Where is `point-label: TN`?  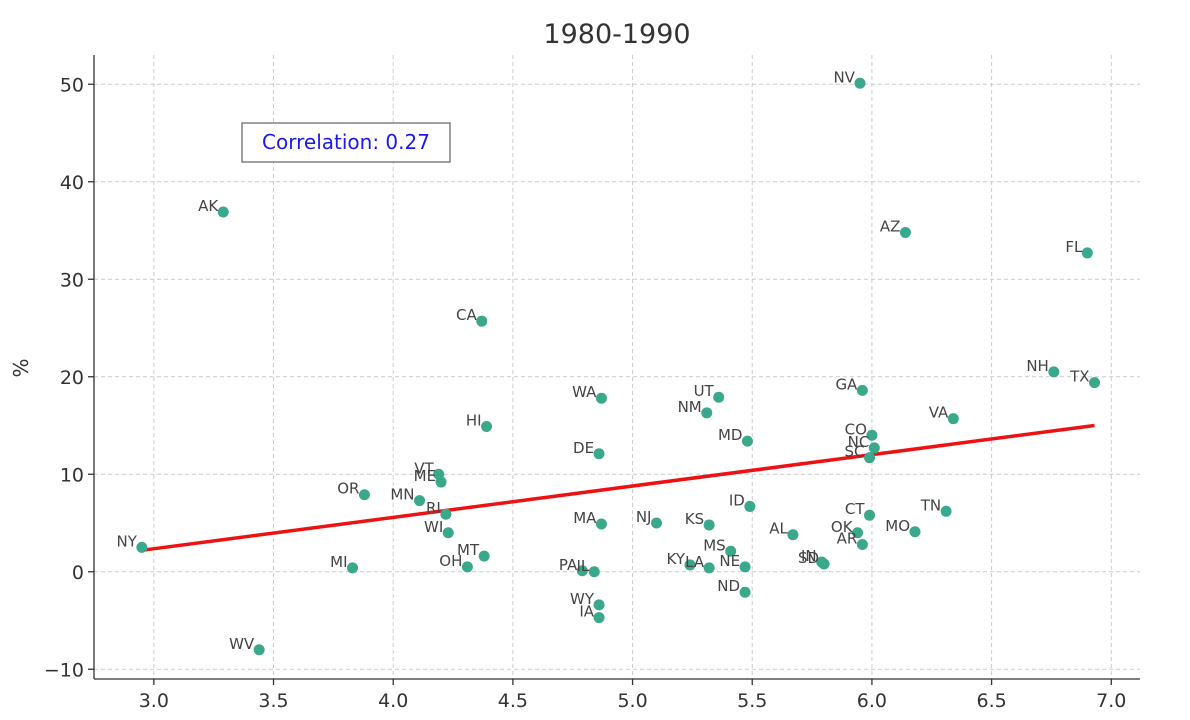
point-label: TN is located at coordinates (930, 505).